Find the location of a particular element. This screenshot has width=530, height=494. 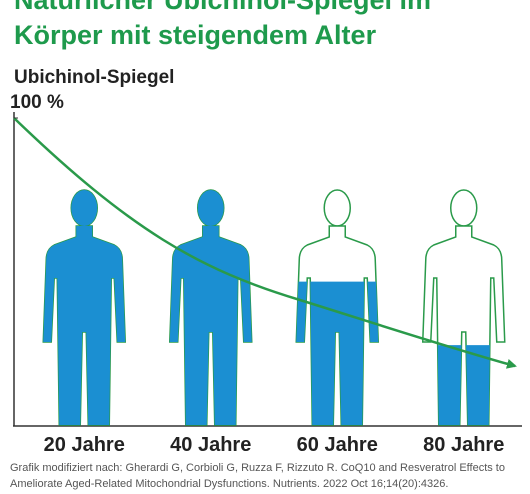

x-tick-label: 40 Jahre is located at coordinates (210, 445).